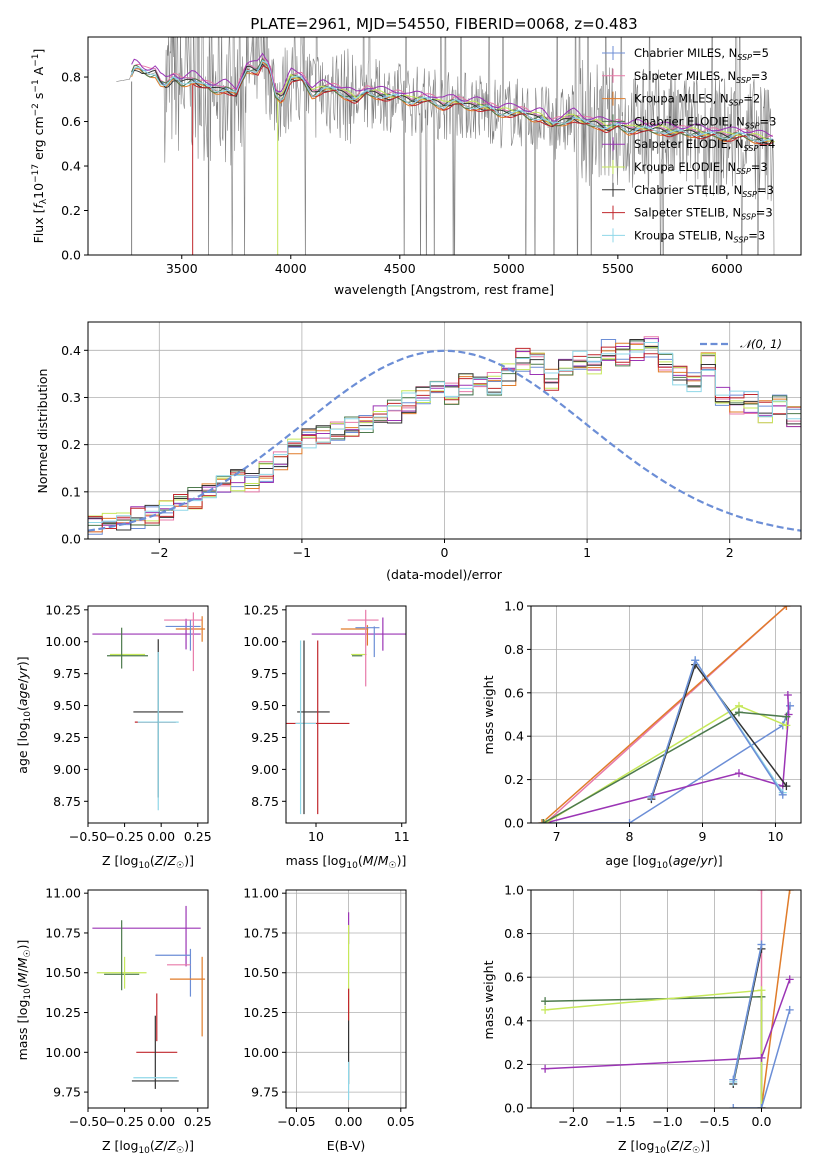 The height and width of the screenshot is (1174, 819). What do you see at coordinates (776, 836) in the screenshot?
I see `x-tick-label: 10` at bounding box center [776, 836].